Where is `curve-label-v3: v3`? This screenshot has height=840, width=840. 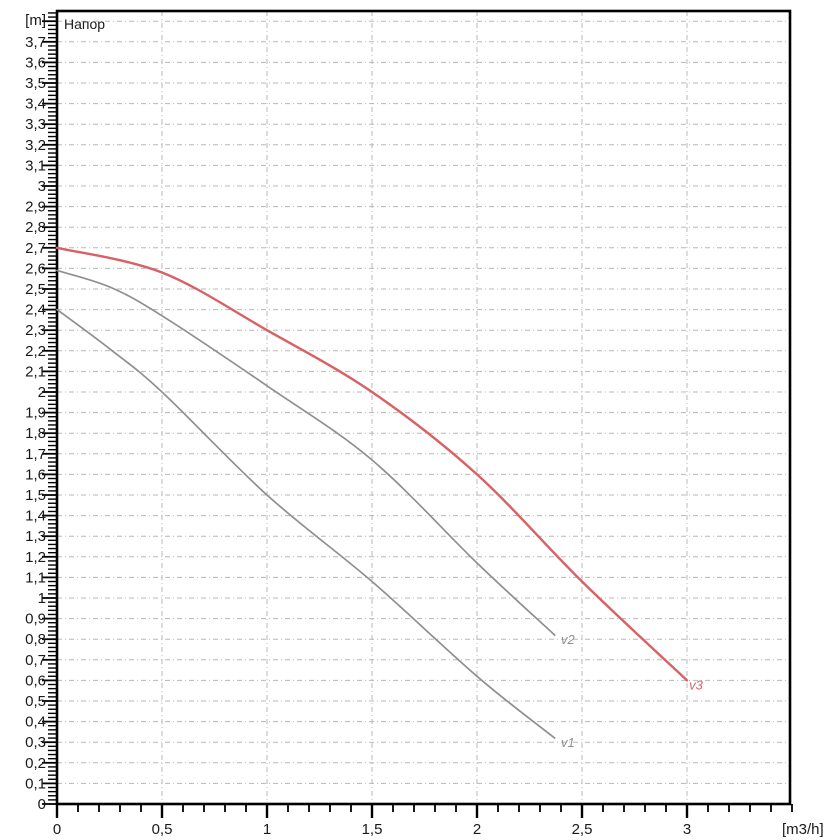
curve-label-v3: v3 is located at coordinates (696, 685).